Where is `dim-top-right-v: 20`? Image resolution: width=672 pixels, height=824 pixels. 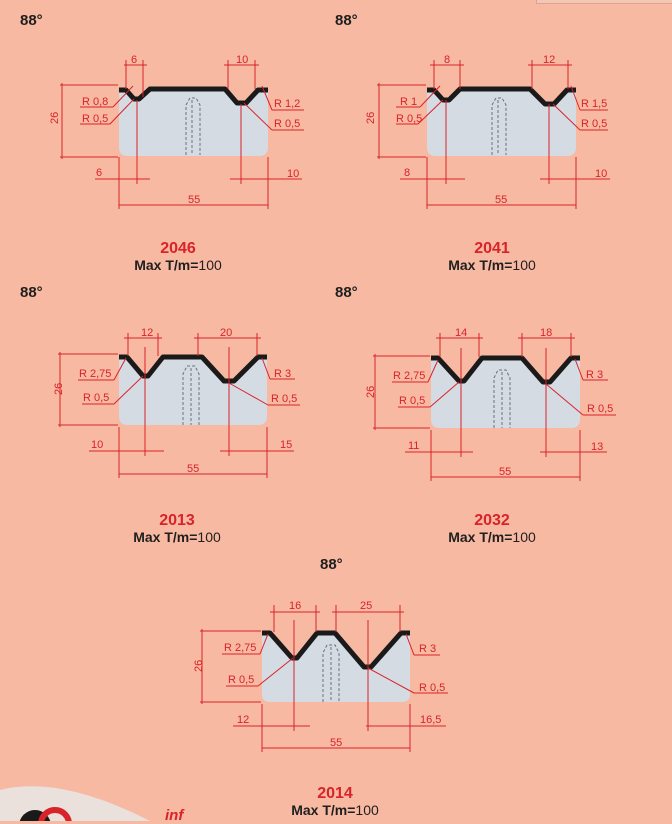
dim-top-right-v: 20 is located at coordinates (226, 333).